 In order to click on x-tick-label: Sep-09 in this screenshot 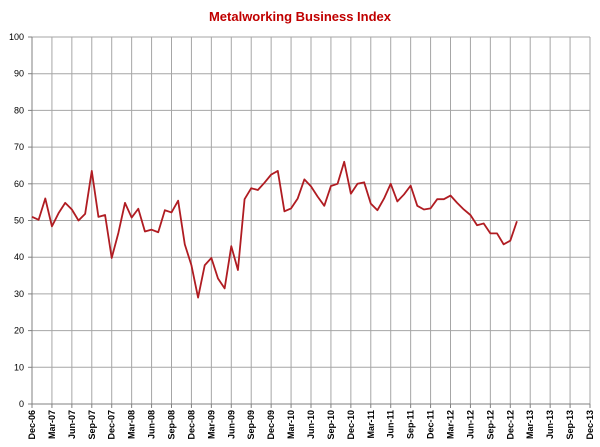, I will do `click(251, 425)`.